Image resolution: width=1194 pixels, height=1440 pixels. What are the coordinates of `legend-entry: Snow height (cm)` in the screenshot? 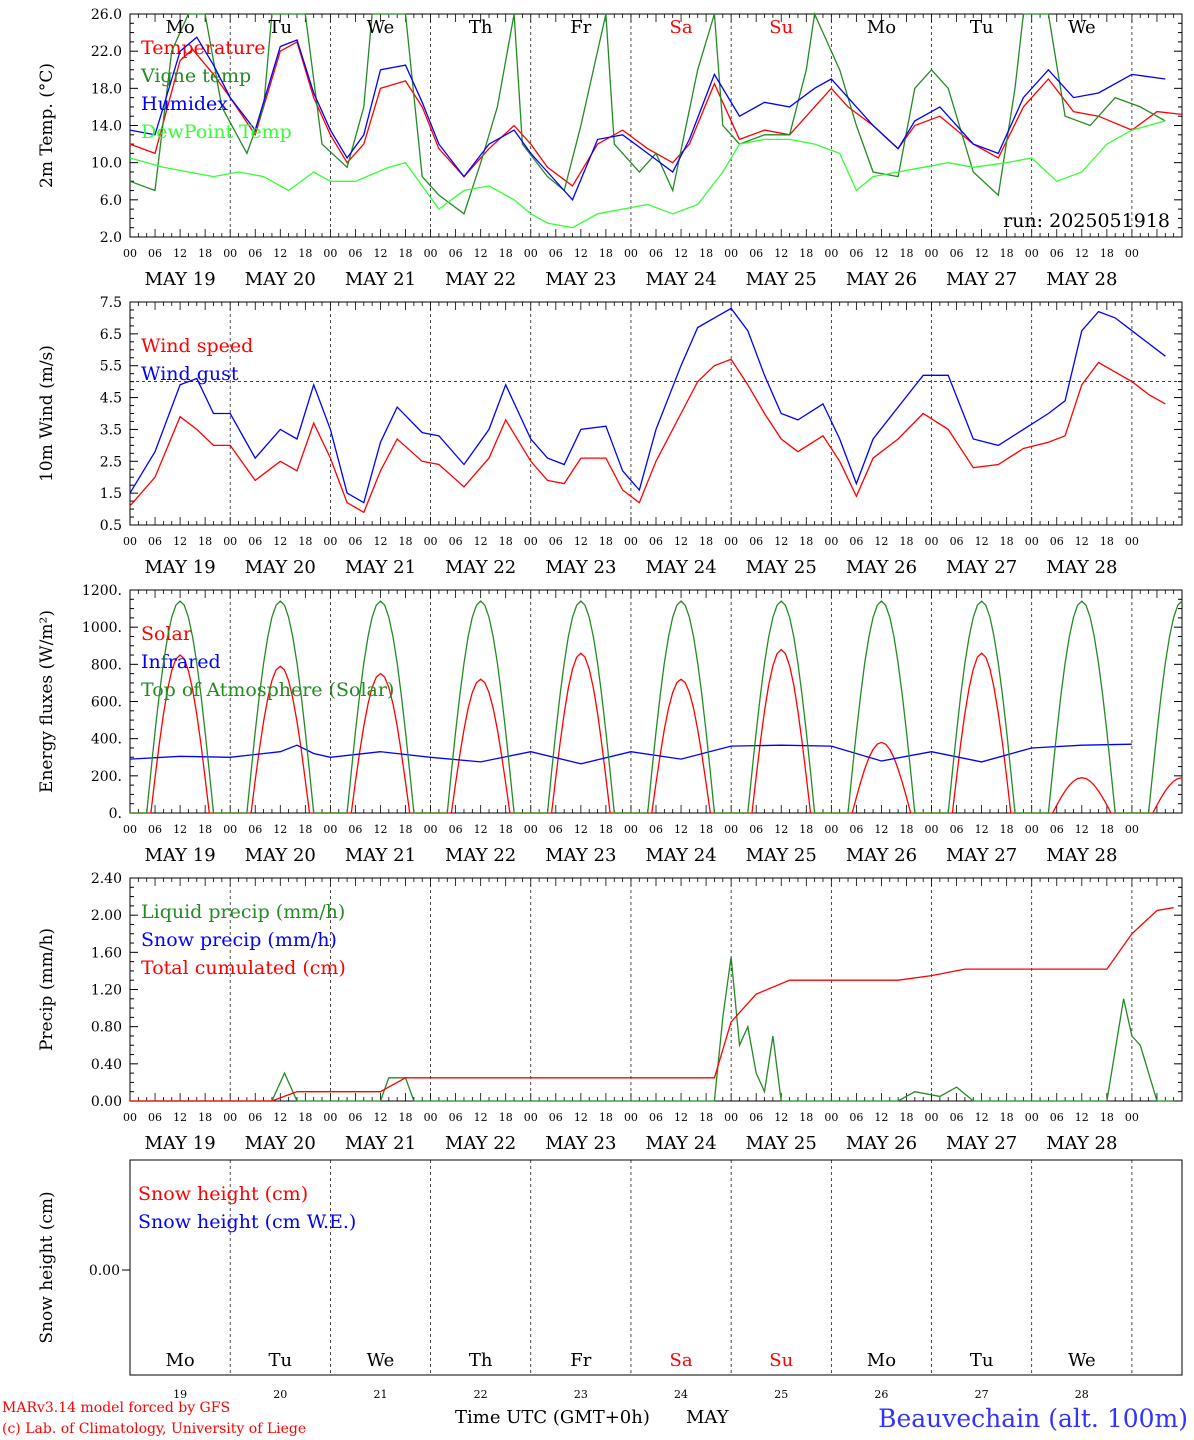 It's located at (223, 1194).